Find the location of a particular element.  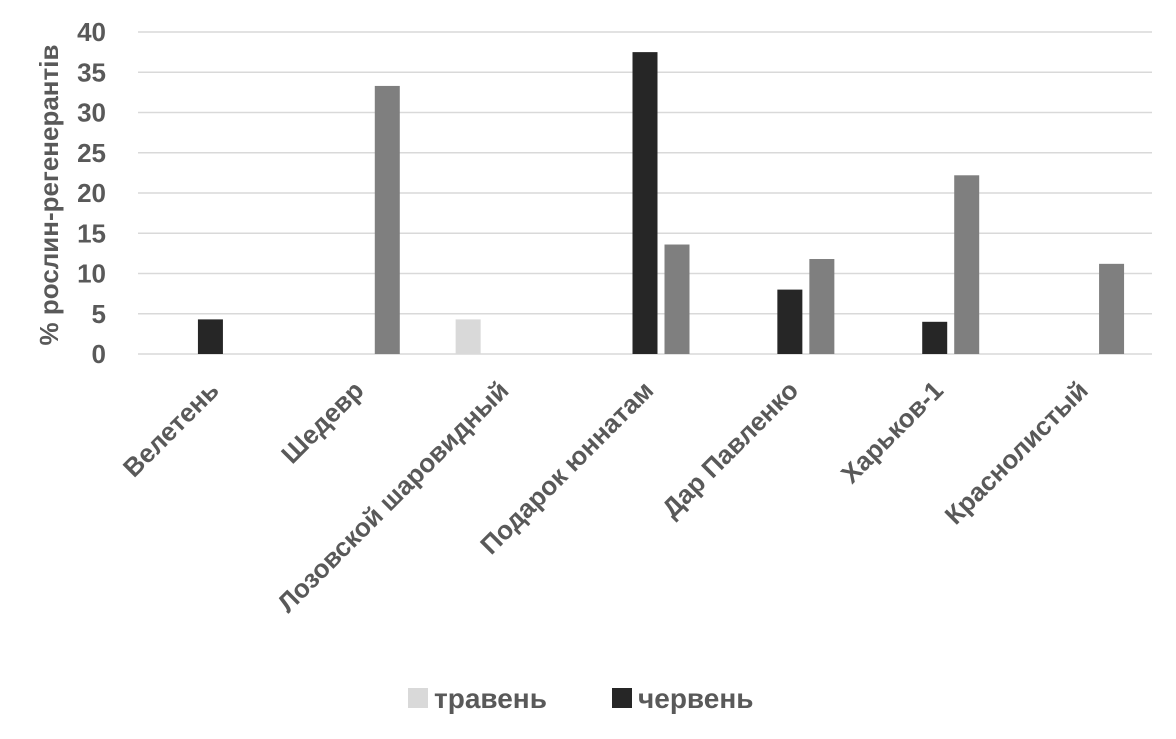

x-category-label: Дар Павленко is located at coordinates (730, 449).